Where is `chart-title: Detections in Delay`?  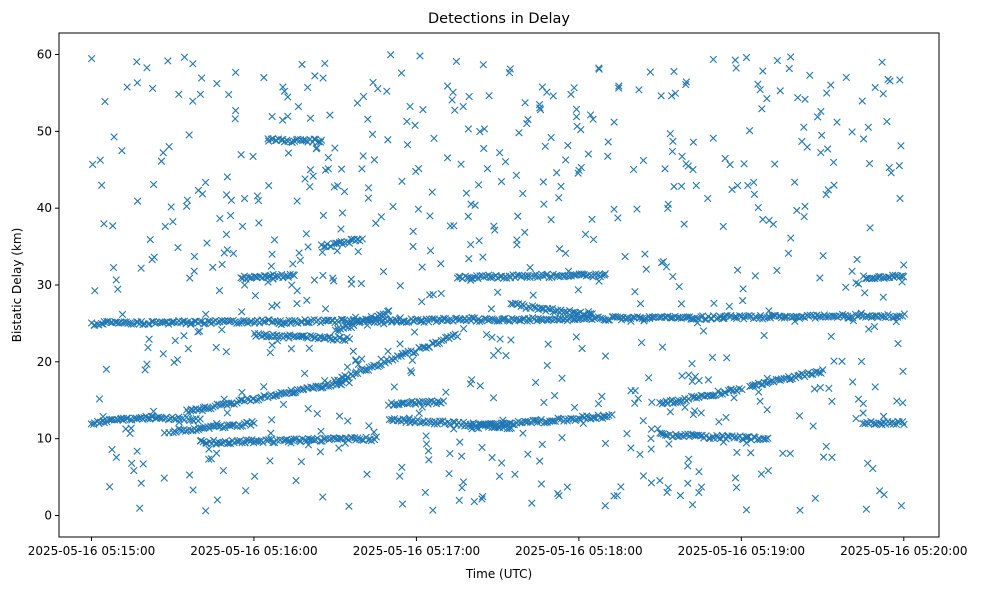
chart-title: Detections in Delay is located at coordinates (499, 19).